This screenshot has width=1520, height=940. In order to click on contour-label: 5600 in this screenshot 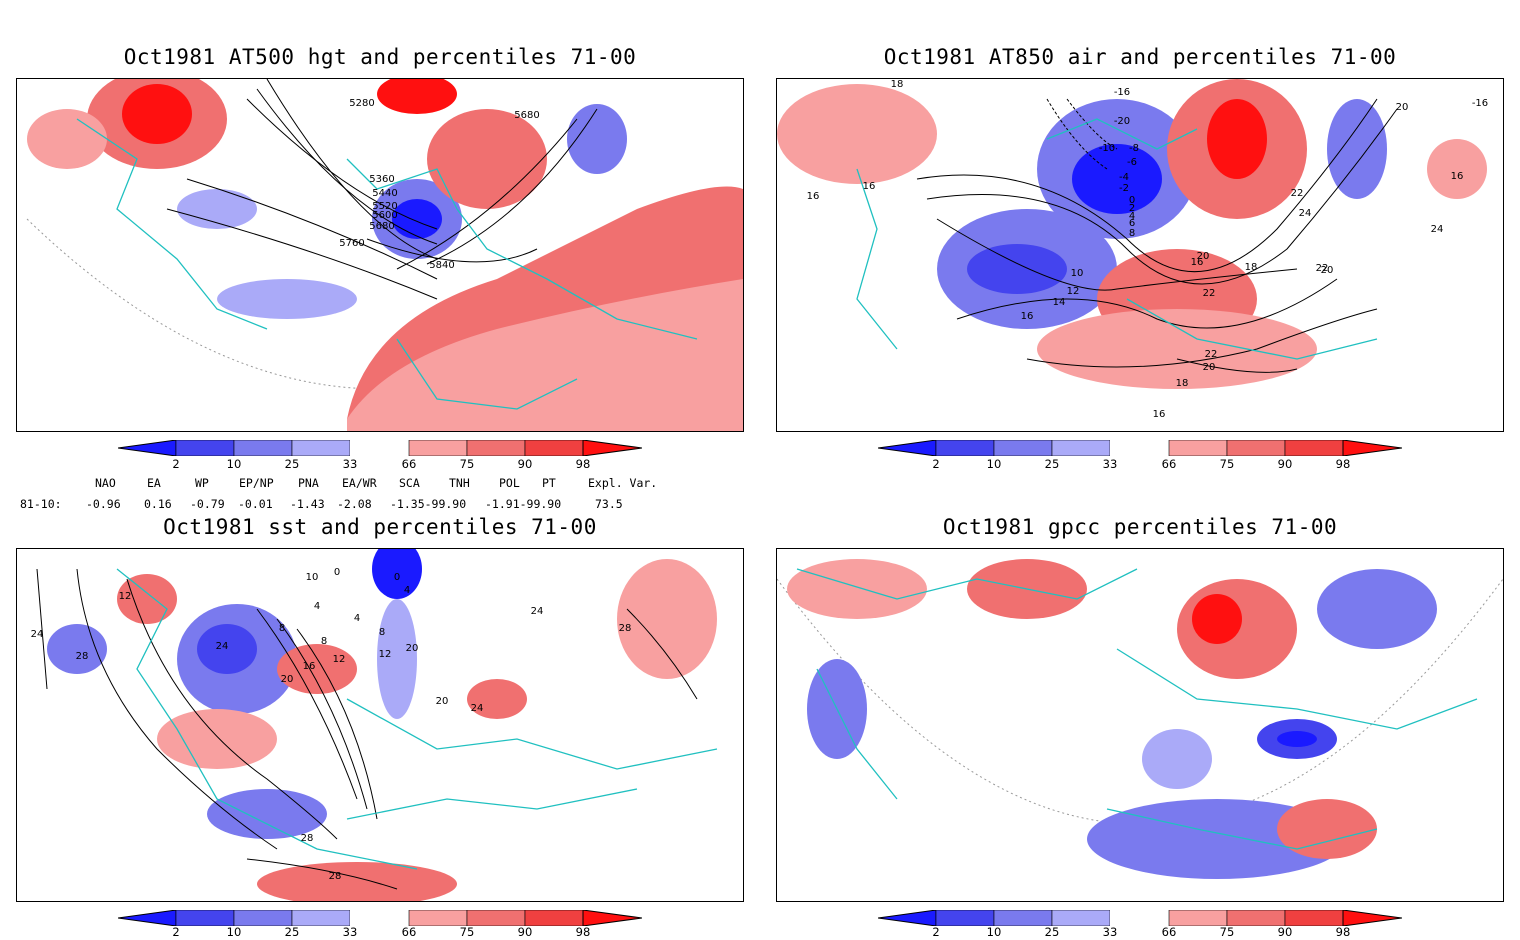, I will do `click(384, 215)`.